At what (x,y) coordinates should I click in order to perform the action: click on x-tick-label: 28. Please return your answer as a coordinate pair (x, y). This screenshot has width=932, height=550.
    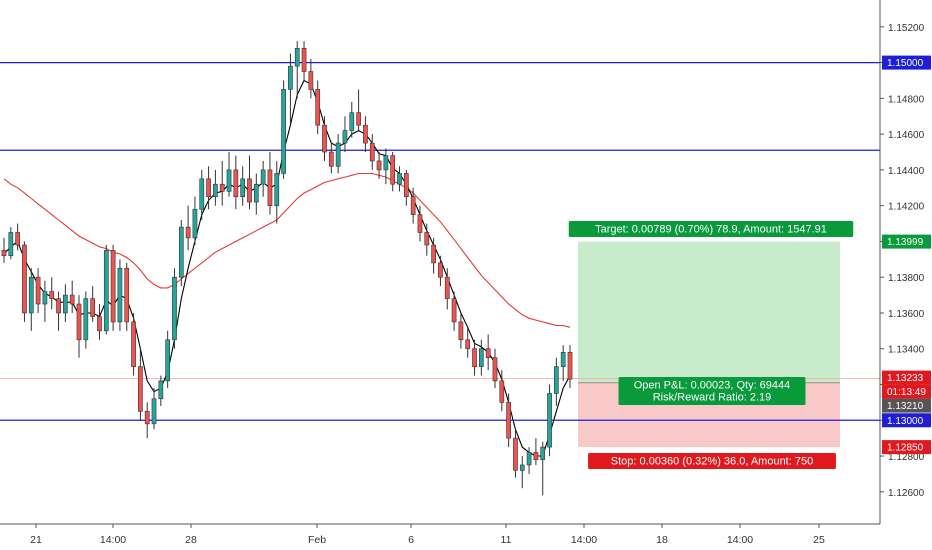
    Looking at the image, I should click on (191, 540).